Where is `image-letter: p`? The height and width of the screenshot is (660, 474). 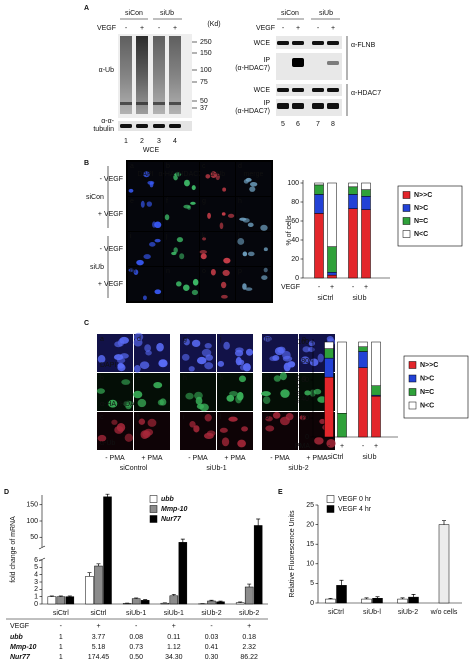
image-letter: p is located at coordinates (240, 271).